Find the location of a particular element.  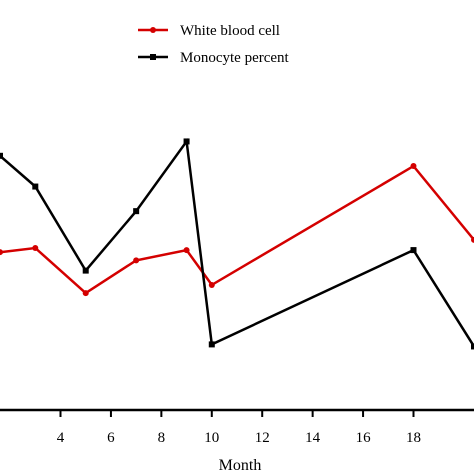

legend-label-monocyte-percent: Monocyte percent is located at coordinates (235, 58).